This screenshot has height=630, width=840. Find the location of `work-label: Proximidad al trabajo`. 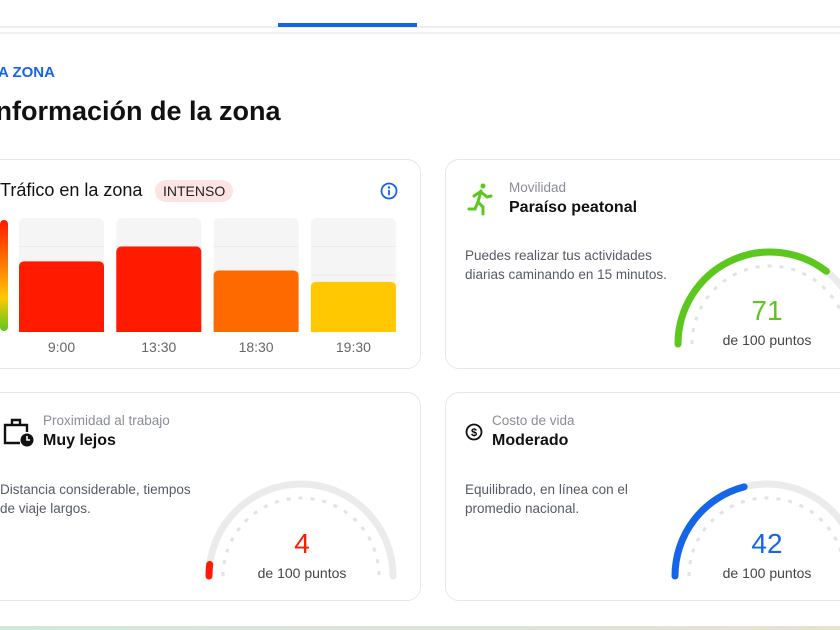

work-label: Proximidad al trabajo is located at coordinates (106, 420).